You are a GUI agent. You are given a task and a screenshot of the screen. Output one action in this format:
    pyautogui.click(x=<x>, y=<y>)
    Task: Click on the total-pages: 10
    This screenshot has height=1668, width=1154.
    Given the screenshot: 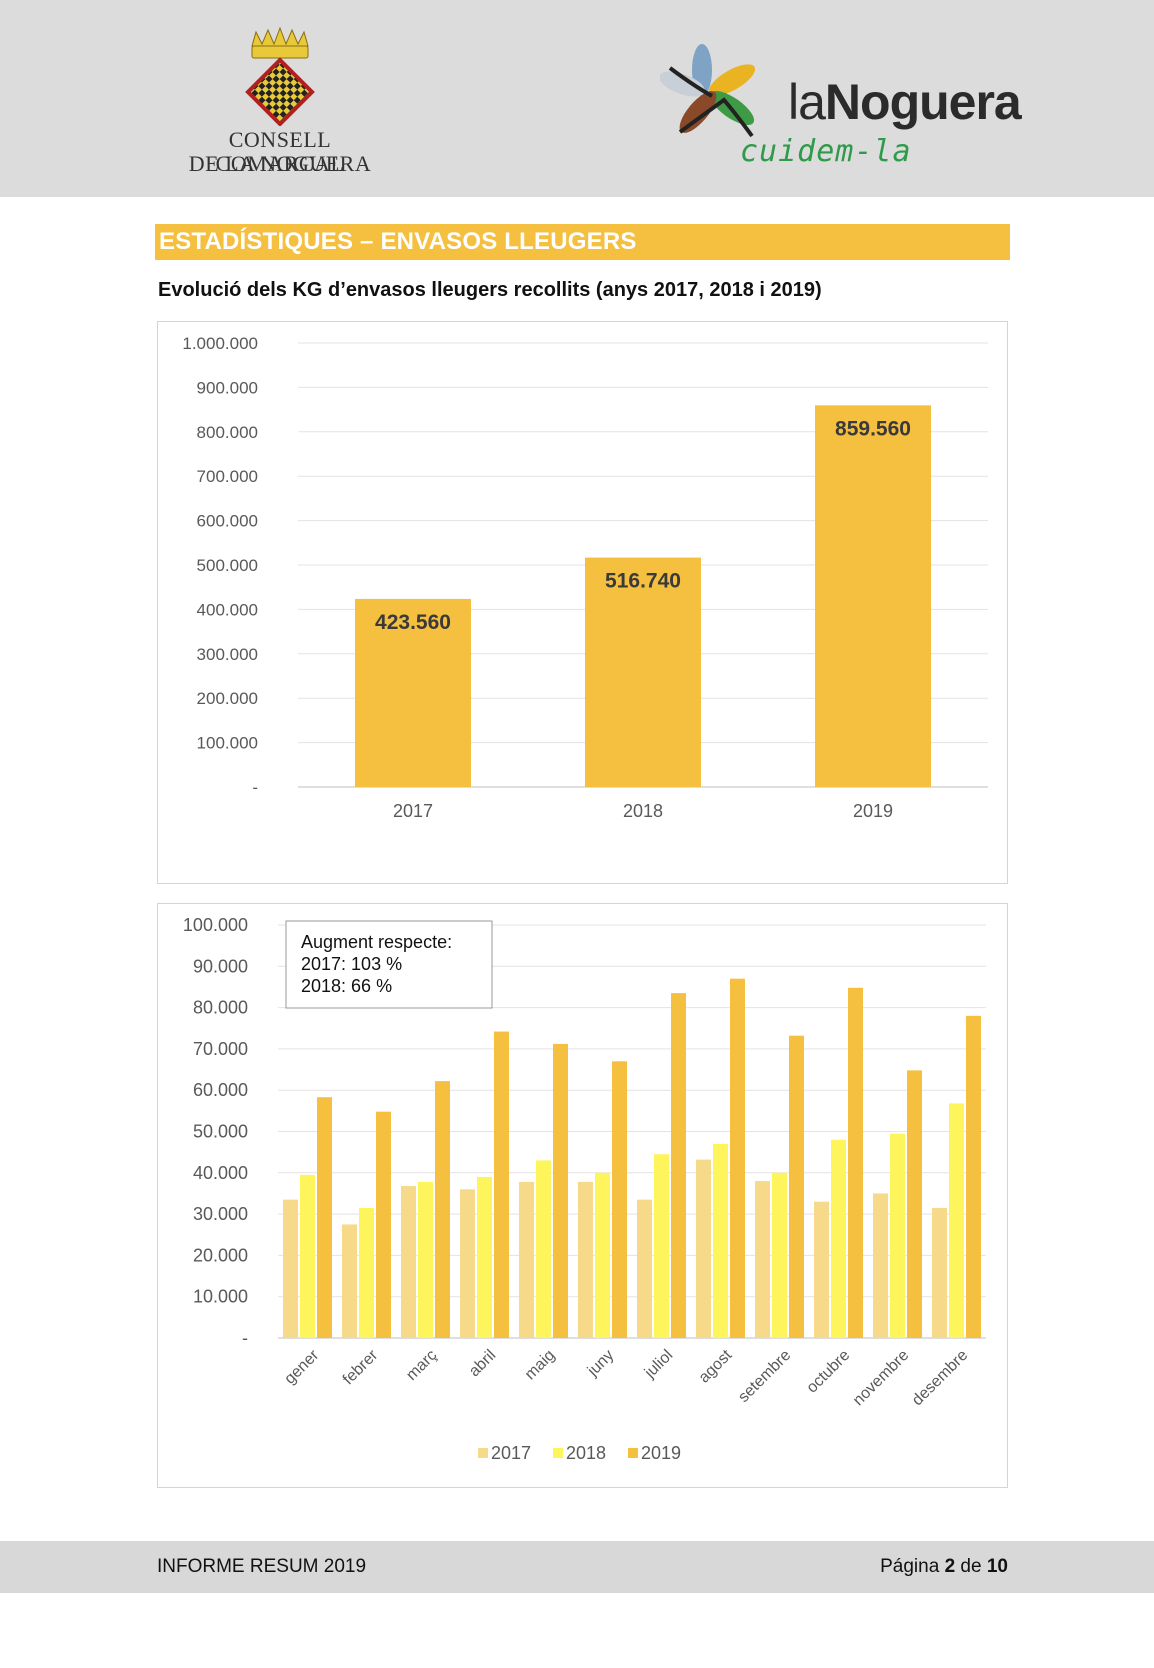 What is the action you would take?
    pyautogui.click(x=997, y=1566)
    